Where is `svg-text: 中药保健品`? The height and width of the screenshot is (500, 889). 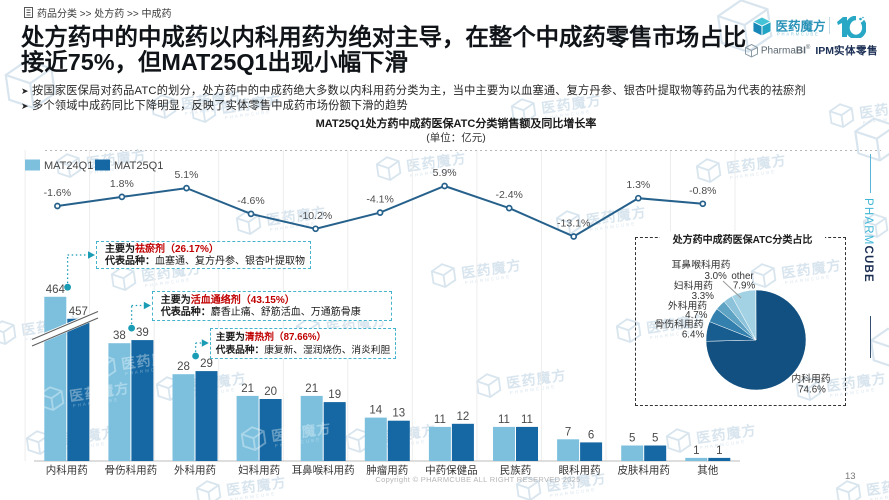
svg-text: 中药保健品 is located at coordinates (451, 470).